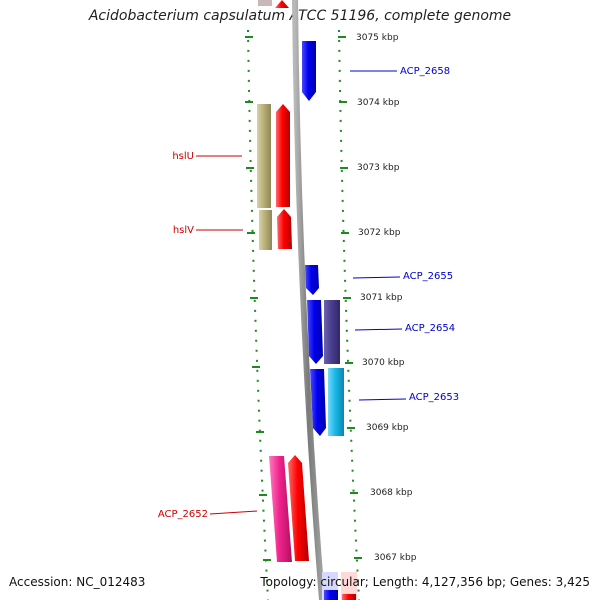  Describe the element at coordinates (425, 71) in the screenshot. I see `gene-label-acp-2658: ACP_2658` at that location.